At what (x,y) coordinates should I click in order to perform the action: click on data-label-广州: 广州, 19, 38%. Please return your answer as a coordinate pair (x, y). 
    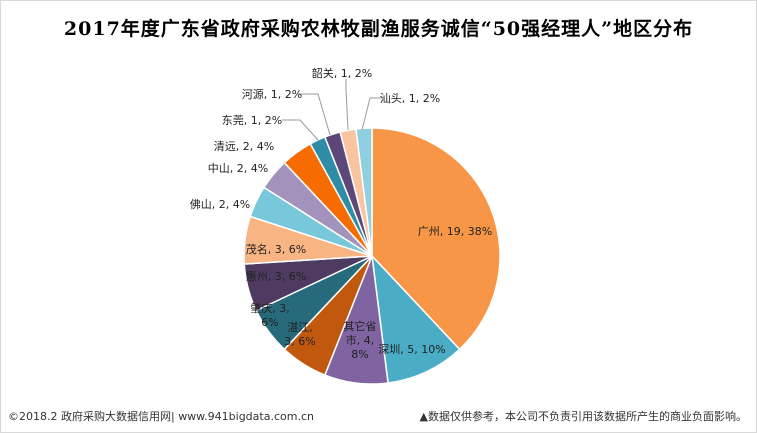
    Looking at the image, I should click on (455, 231).